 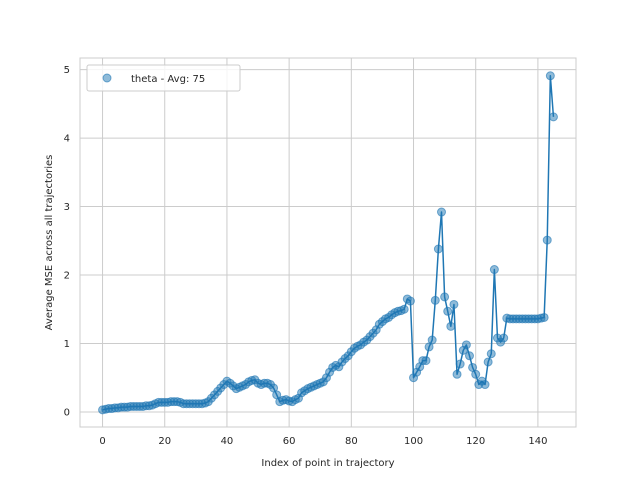 What do you see at coordinates (67, 207) in the screenshot?
I see `y-tick-label: 3` at bounding box center [67, 207].